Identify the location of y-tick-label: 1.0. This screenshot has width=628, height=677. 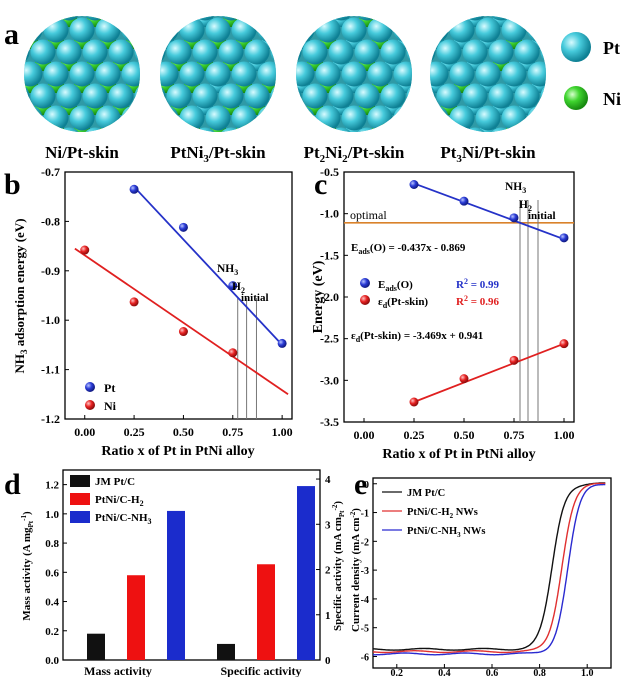
(52, 515).